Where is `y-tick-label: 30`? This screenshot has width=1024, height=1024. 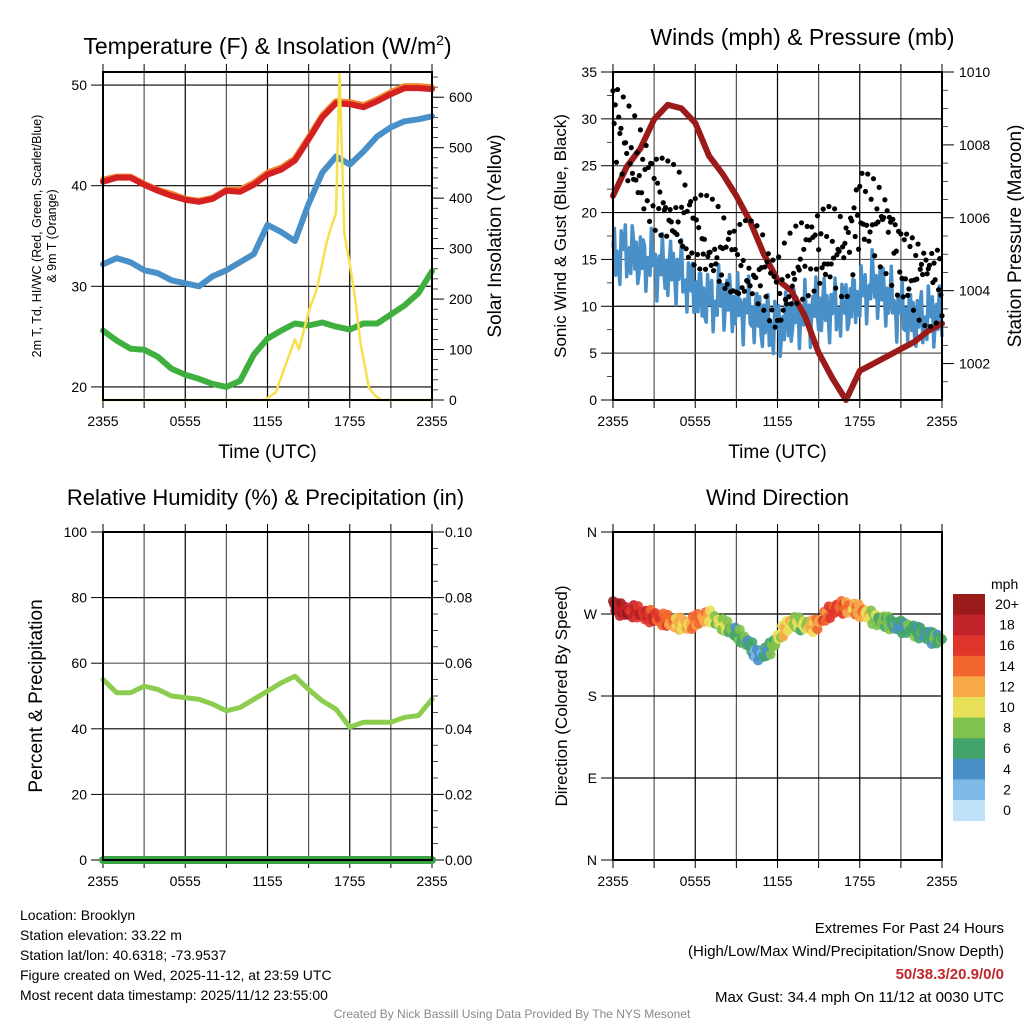
y-tick-label: 30 is located at coordinates (79, 286).